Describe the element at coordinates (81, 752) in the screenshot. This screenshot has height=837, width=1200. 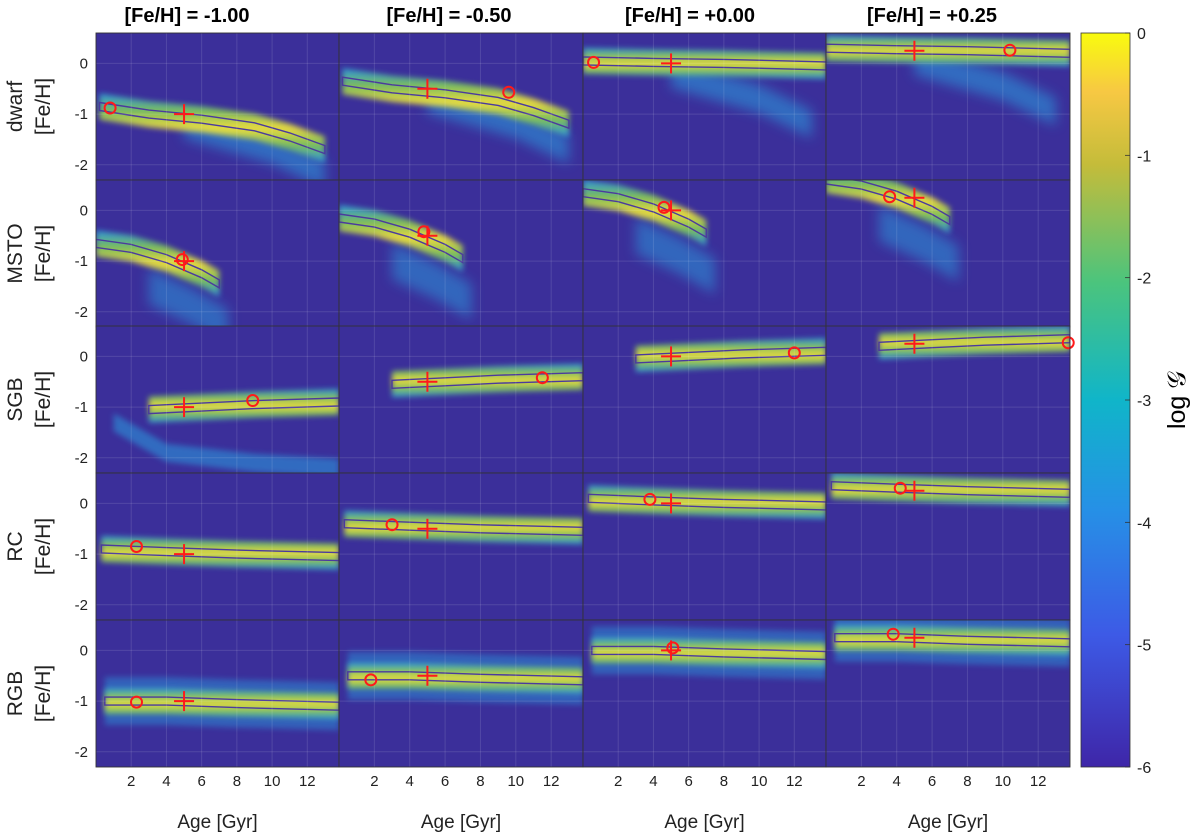
I see `y-tick-label: -2` at that location.